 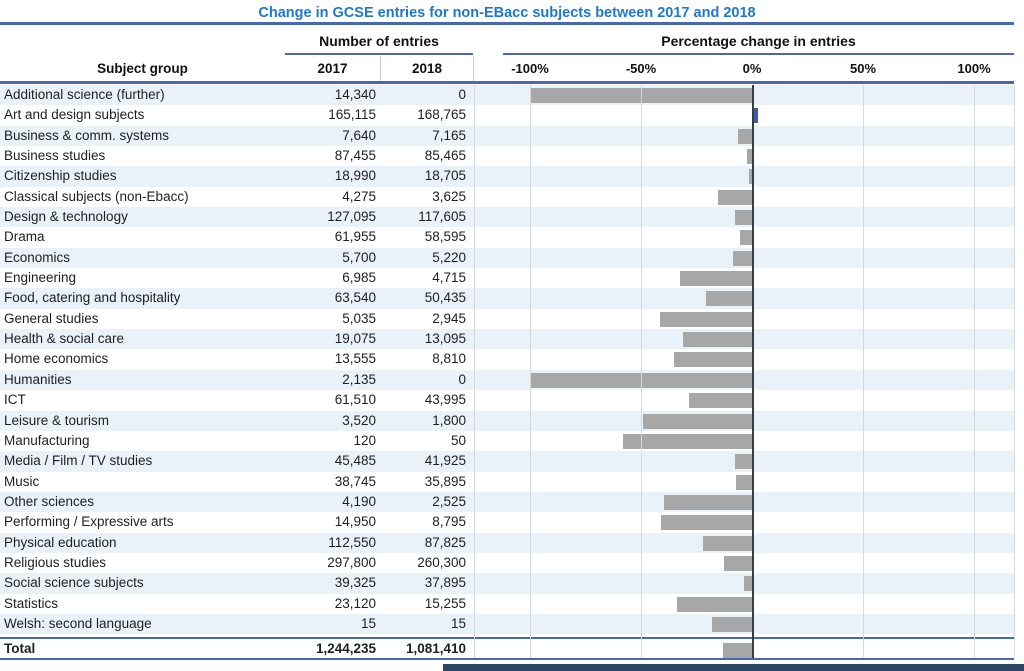 I want to click on subject-cell: Citizenship studies, so click(x=60, y=176).